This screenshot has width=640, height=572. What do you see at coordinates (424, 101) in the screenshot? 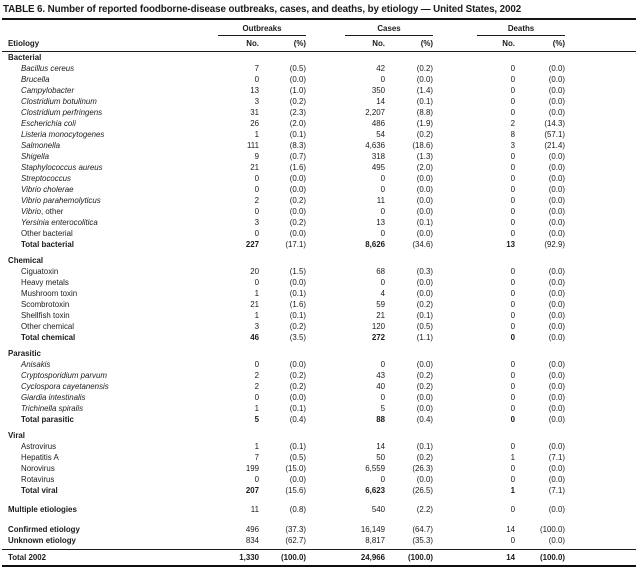
I see `cell-c_pct: (0.1)` at bounding box center [424, 101].